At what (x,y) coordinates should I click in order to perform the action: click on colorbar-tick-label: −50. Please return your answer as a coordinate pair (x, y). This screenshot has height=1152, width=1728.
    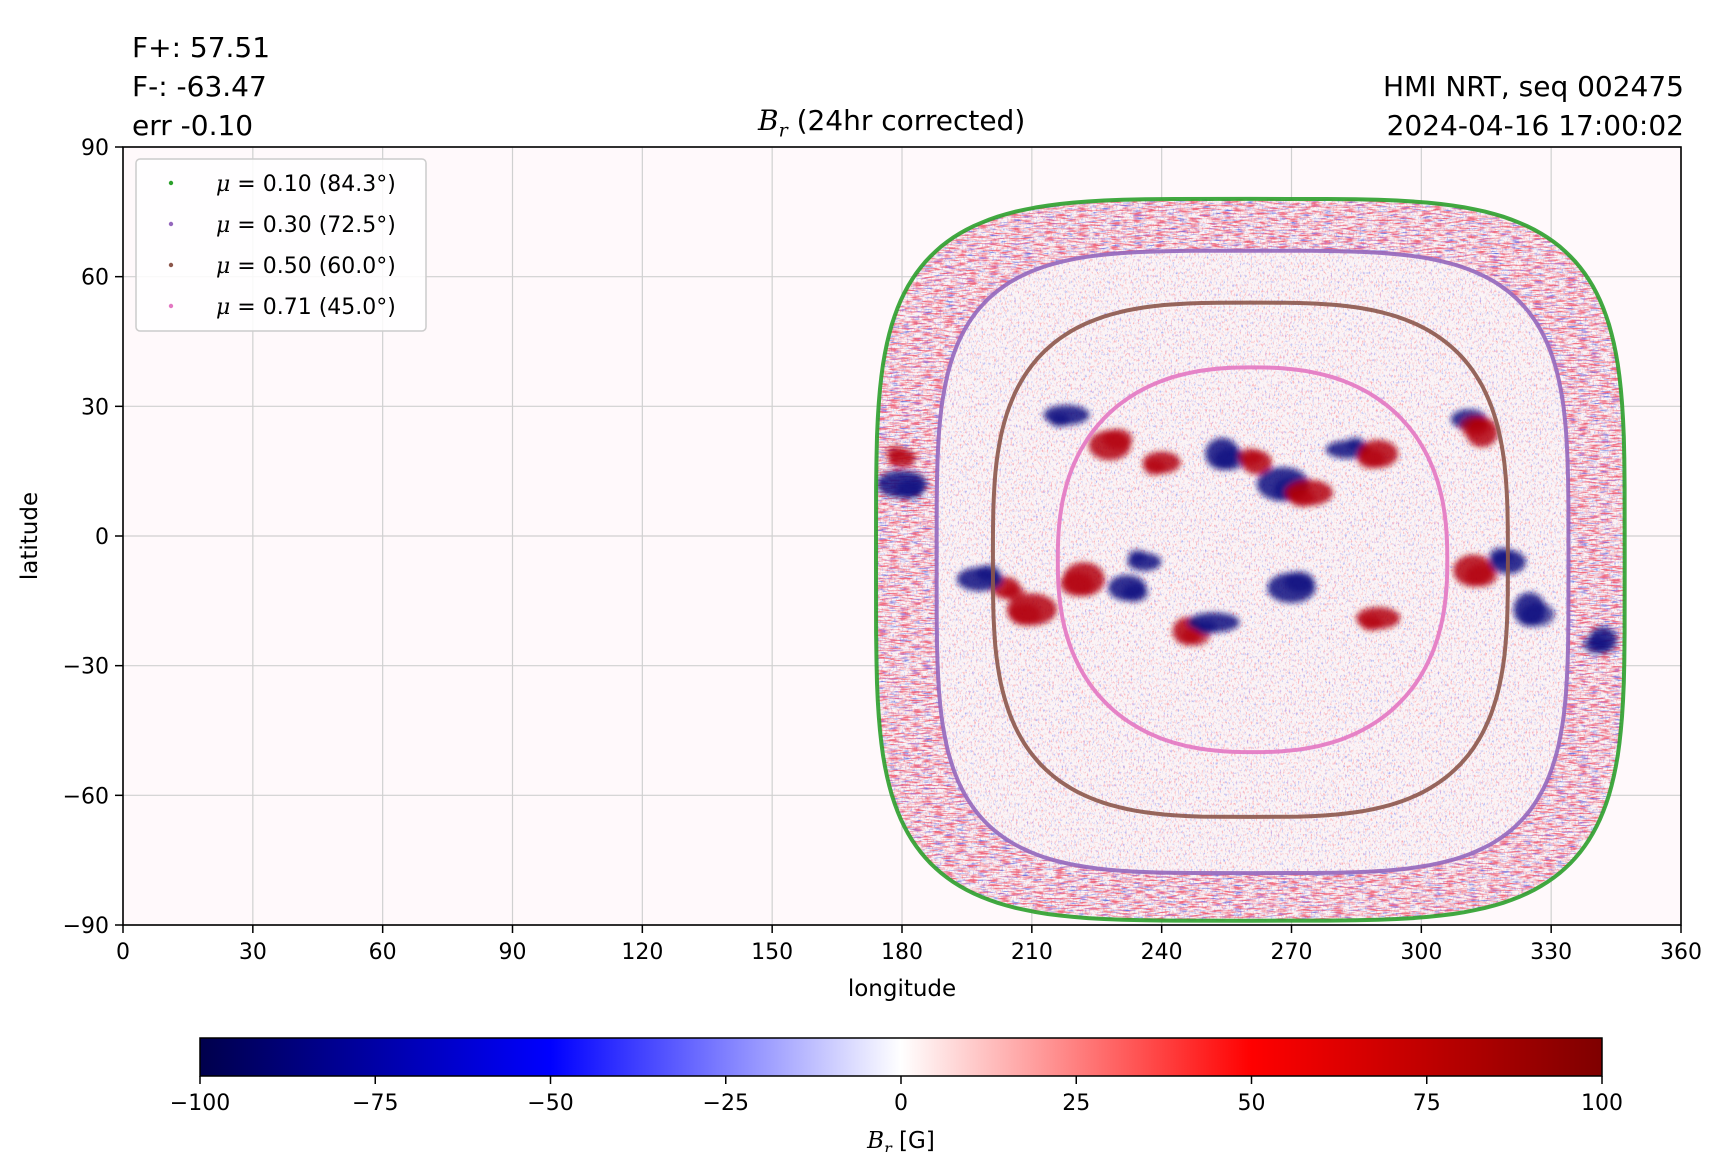
    Looking at the image, I should click on (550, 1103).